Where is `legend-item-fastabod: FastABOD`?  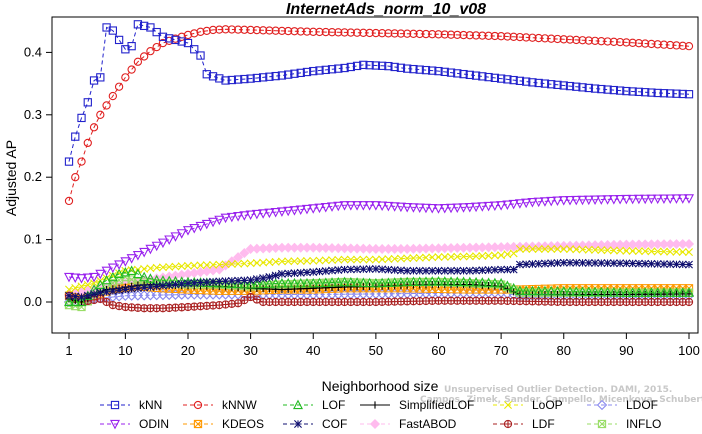
legend-item-fastabod: FastABOD is located at coordinates (408, 424).